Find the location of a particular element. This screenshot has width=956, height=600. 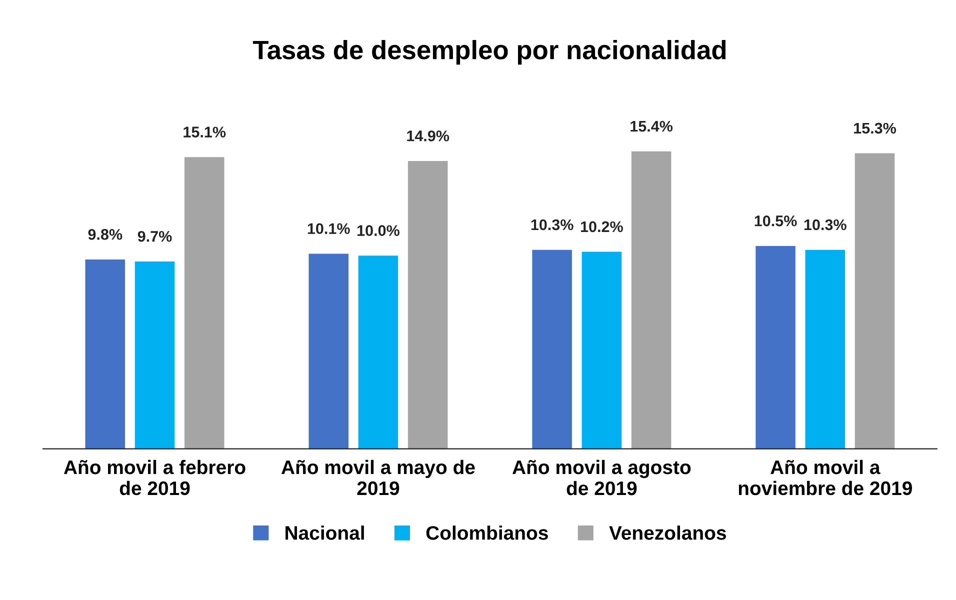

x-tick-label: Año movil a mayo de 2019 is located at coordinates (378, 478).